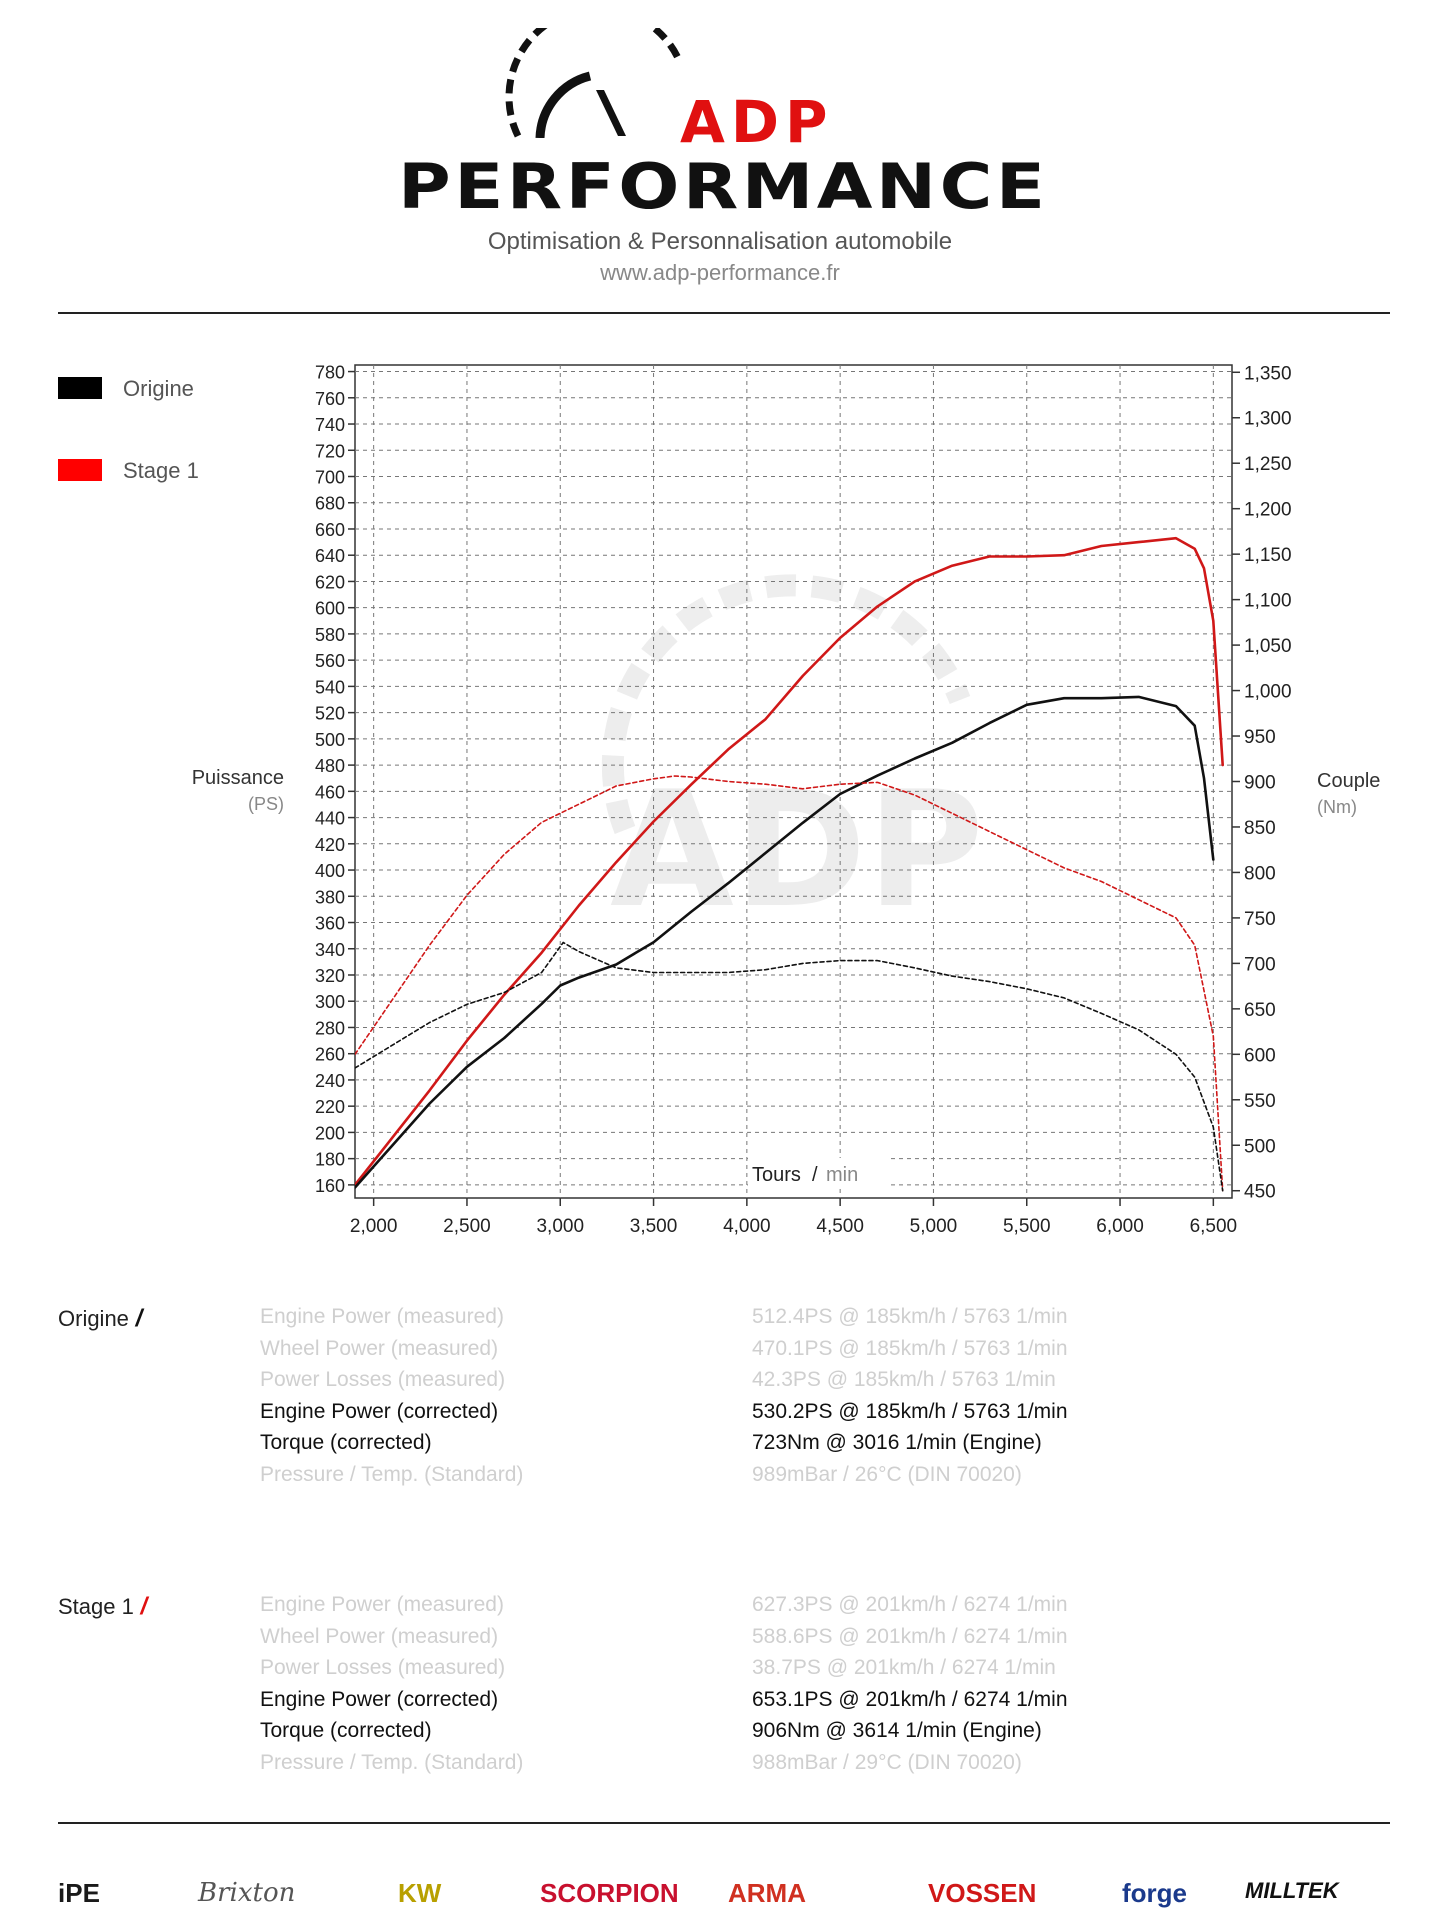 The image size is (1440, 1920). What do you see at coordinates (910, 1636) in the screenshot?
I see `result-row-value: 588.6PS @ 201km/h / 6274 1/min` at bounding box center [910, 1636].